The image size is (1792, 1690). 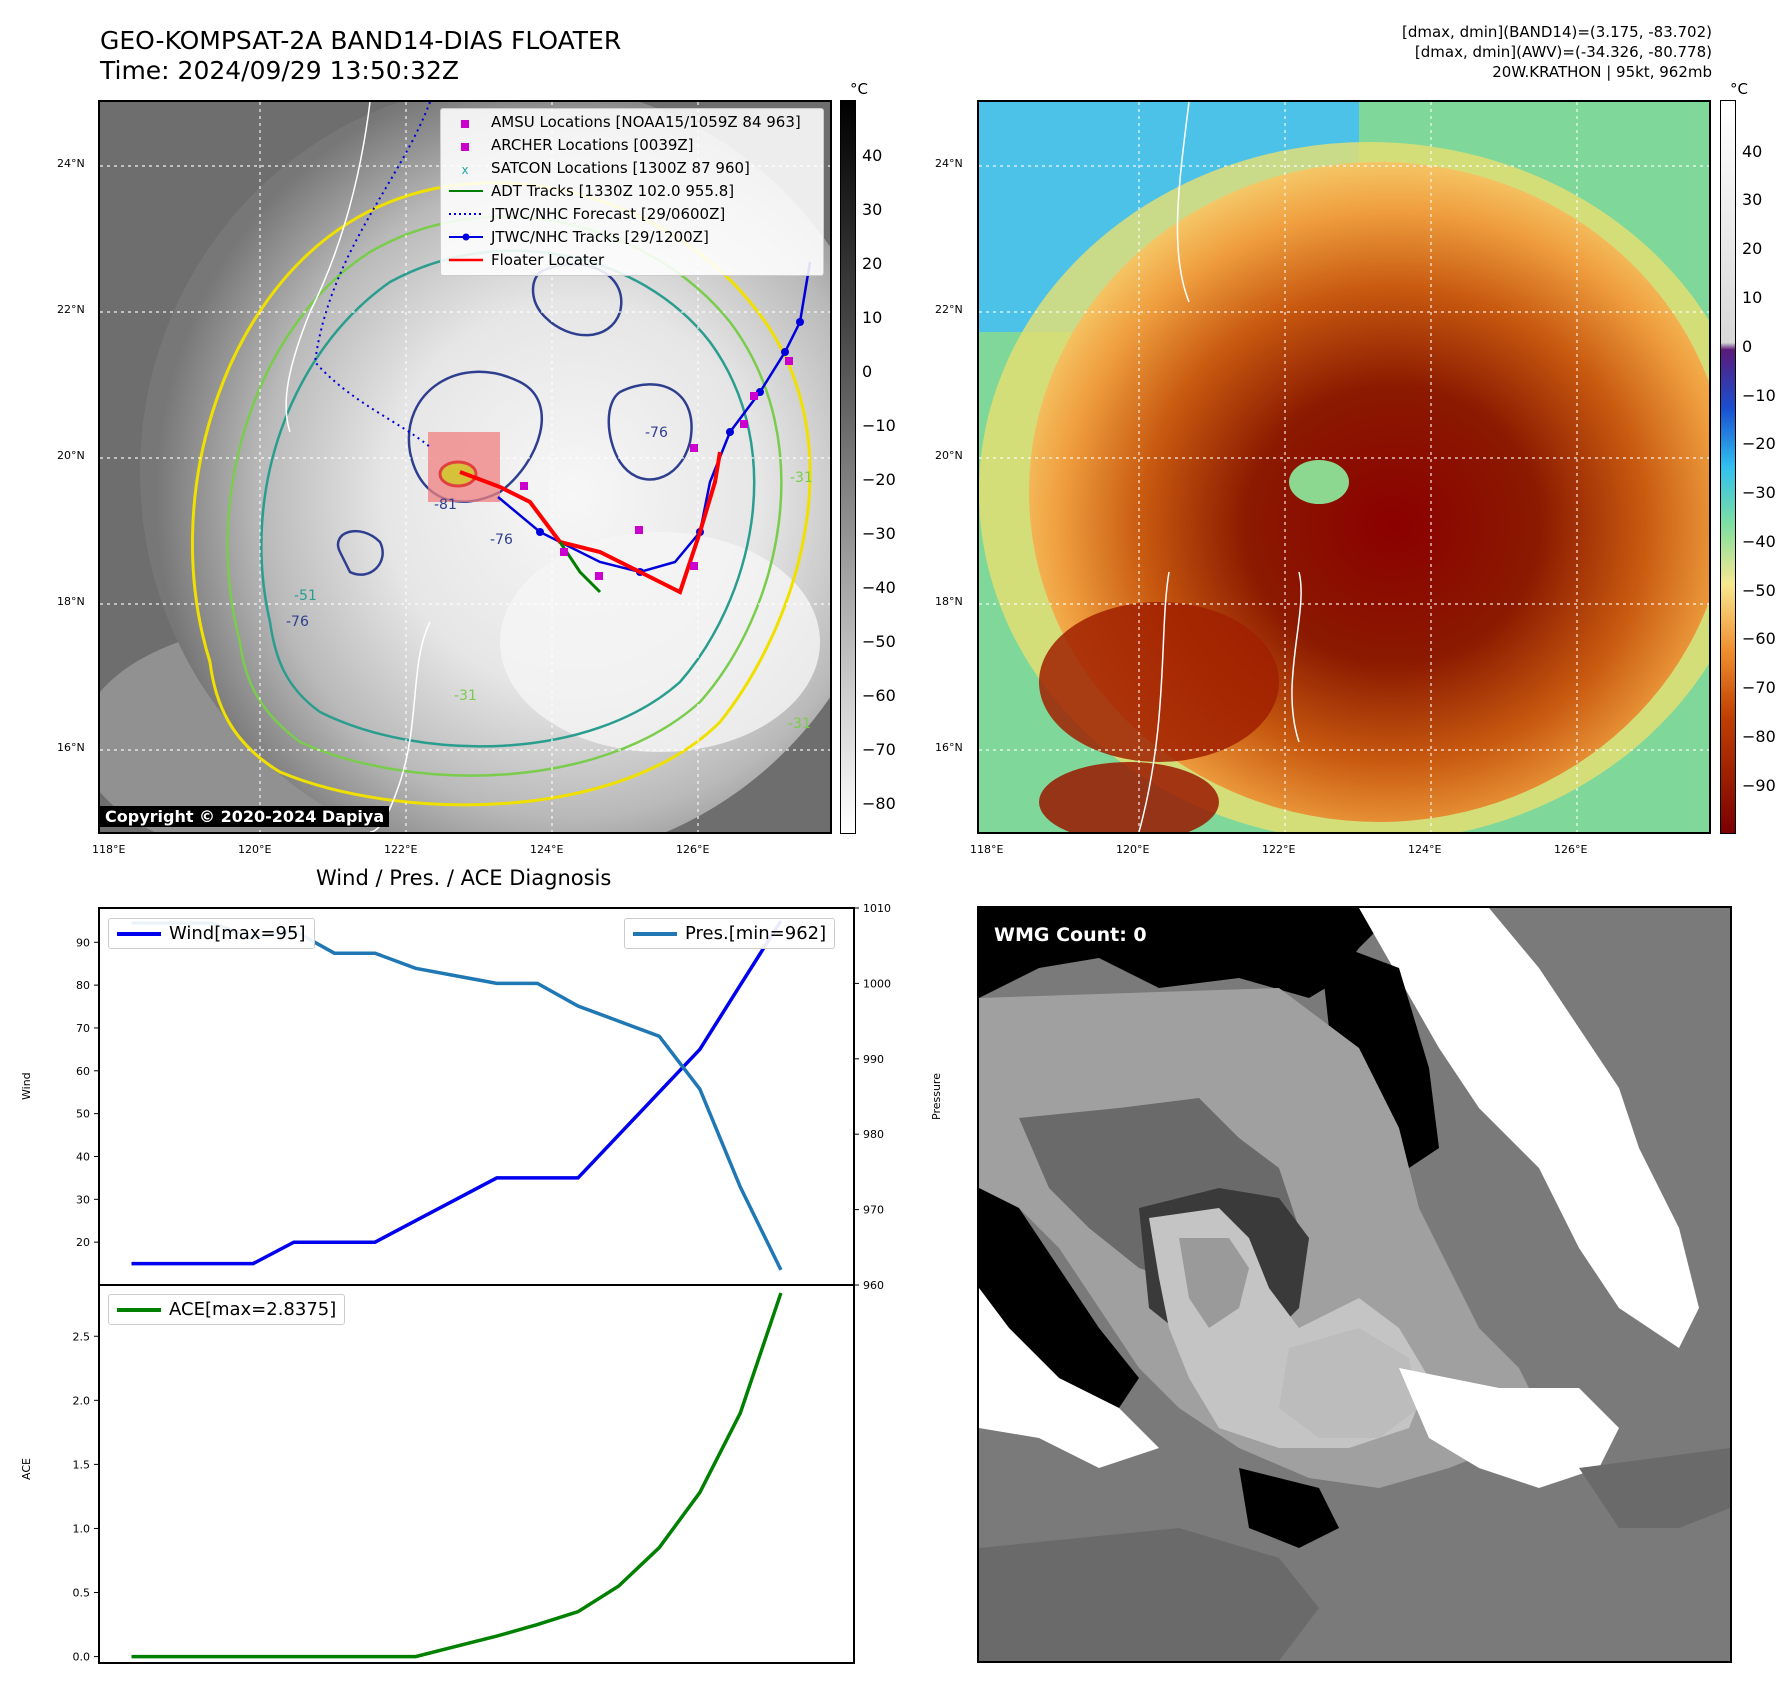 What do you see at coordinates (1747, 346) in the screenshot?
I see `cb-right-tick-0: 0` at bounding box center [1747, 346].